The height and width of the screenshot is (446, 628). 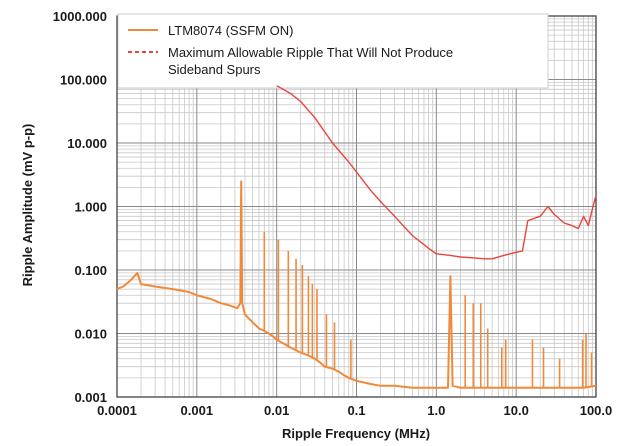 I want to click on y-tick-label: 100.000, so click(x=83, y=80).